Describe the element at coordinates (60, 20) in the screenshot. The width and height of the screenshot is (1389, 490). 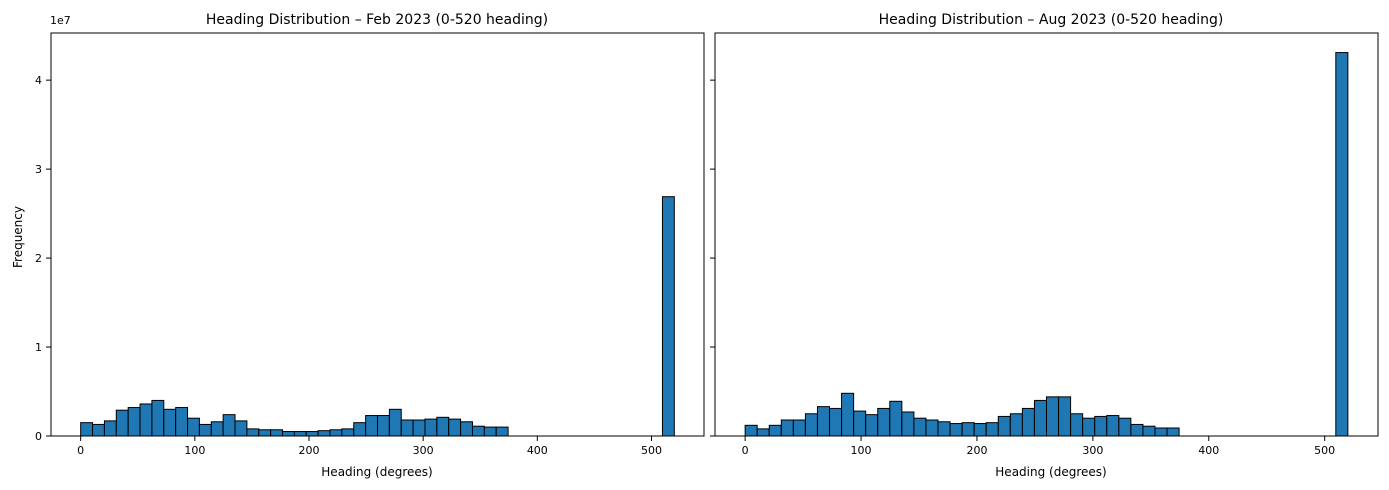
I see `y-axis-offset-label: 1e7` at that location.